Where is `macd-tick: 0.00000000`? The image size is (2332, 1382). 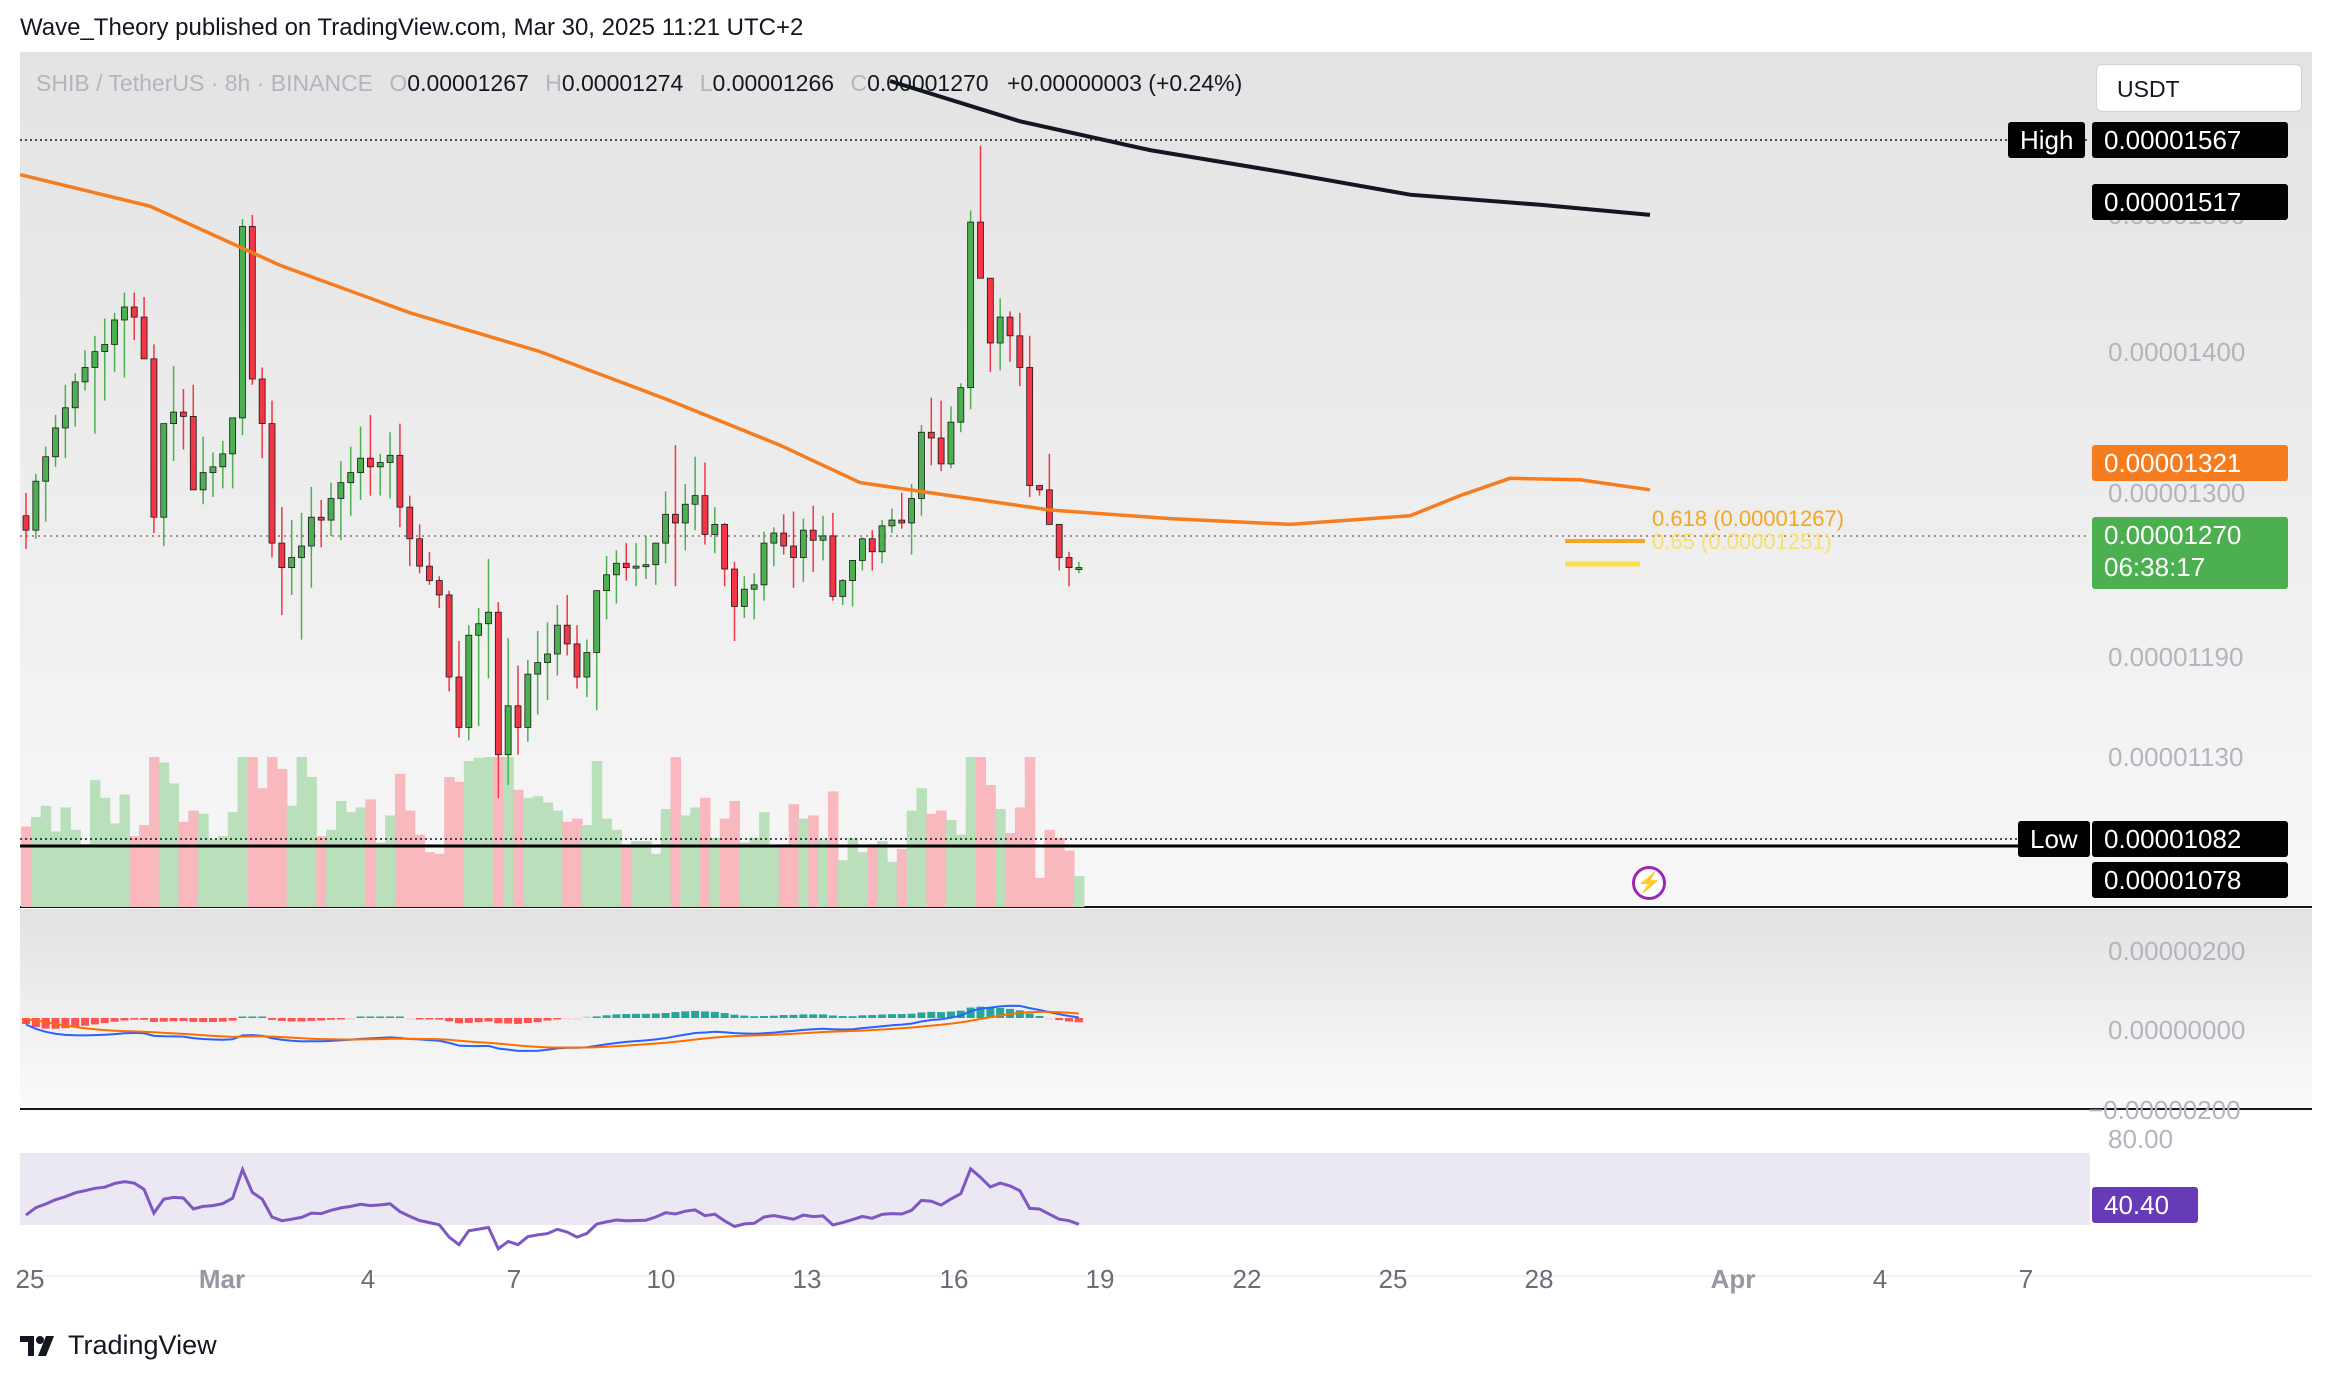 macd-tick: 0.00000000 is located at coordinates (2177, 1030).